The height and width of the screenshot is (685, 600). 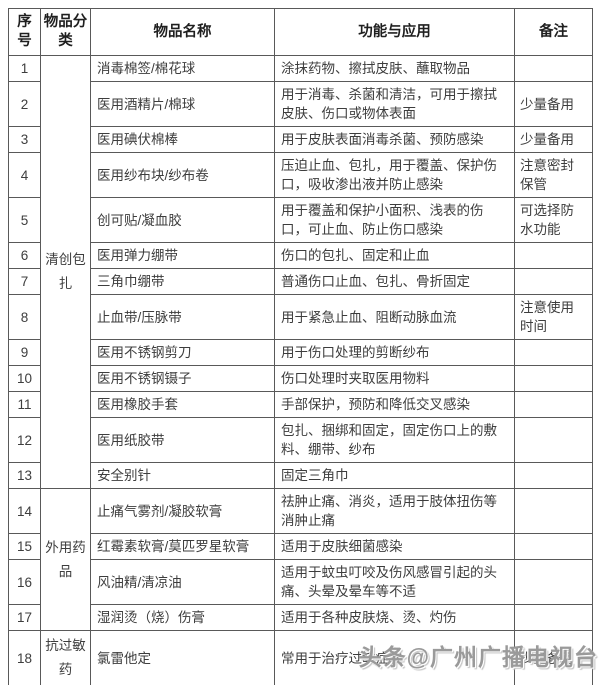 What do you see at coordinates (553, 317) in the screenshot?
I see `cell-note: 注意使用时间` at bounding box center [553, 317].